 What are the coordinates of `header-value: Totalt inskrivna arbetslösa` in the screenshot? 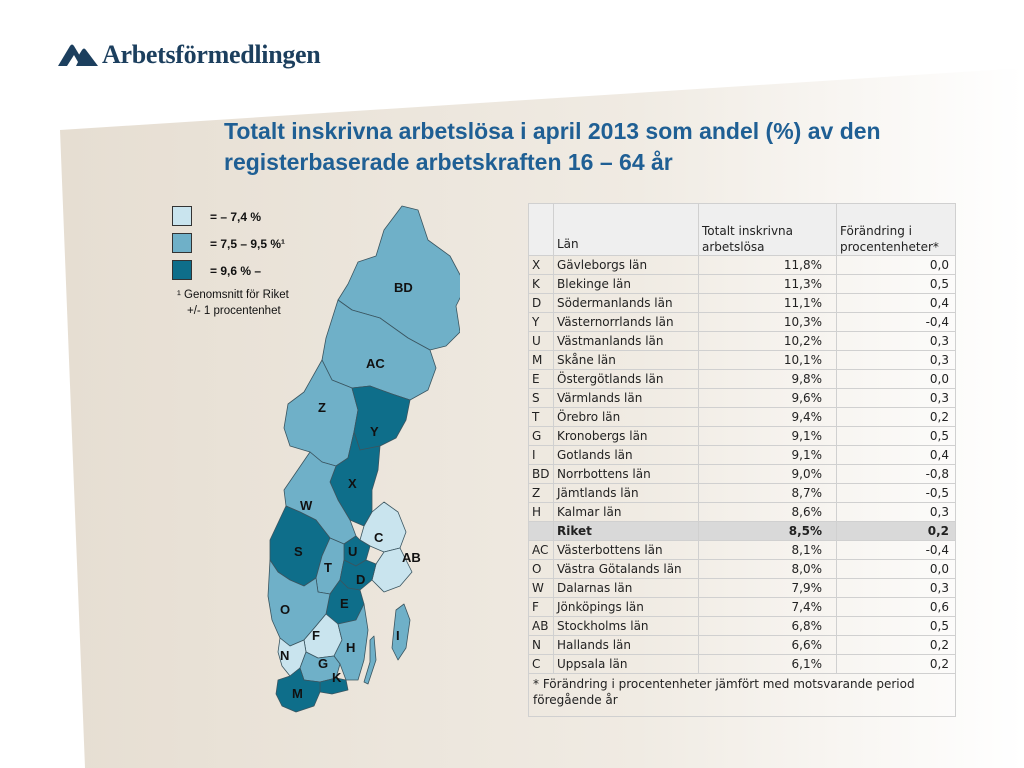 It's located at (767, 229).